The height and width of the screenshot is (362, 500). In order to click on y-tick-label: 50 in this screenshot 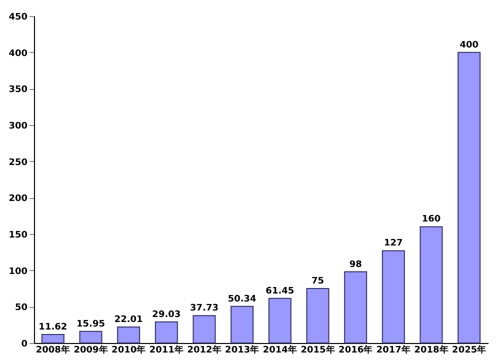, I will do `click(21, 308)`.